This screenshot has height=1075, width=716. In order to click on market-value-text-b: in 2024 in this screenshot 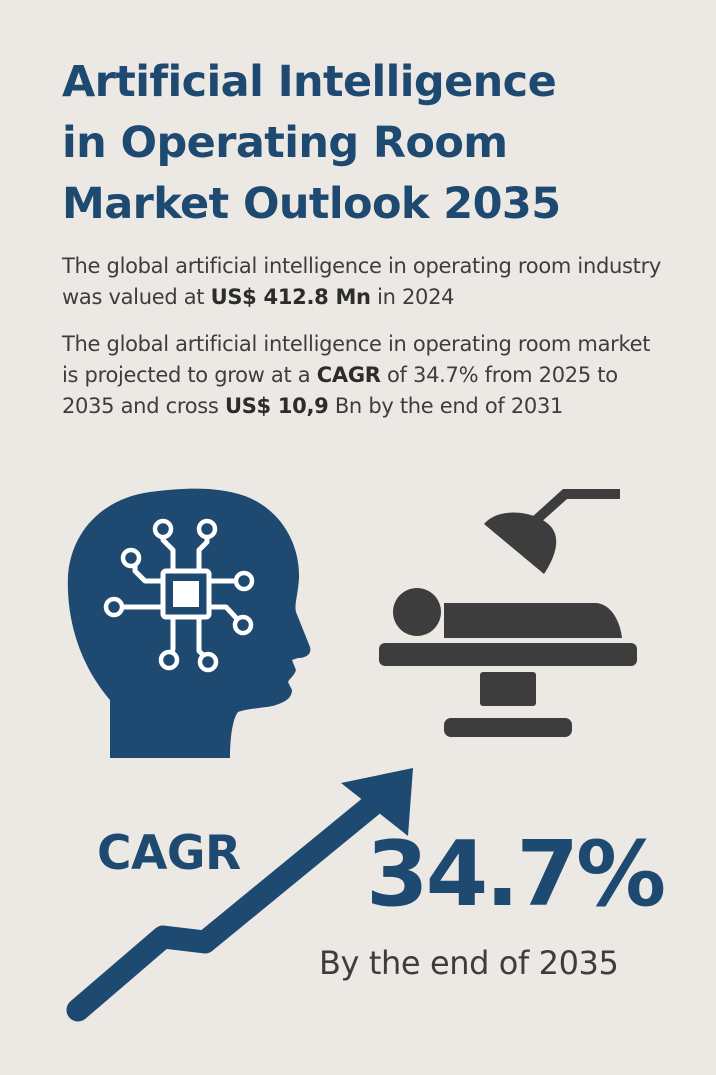, I will do `click(412, 297)`.